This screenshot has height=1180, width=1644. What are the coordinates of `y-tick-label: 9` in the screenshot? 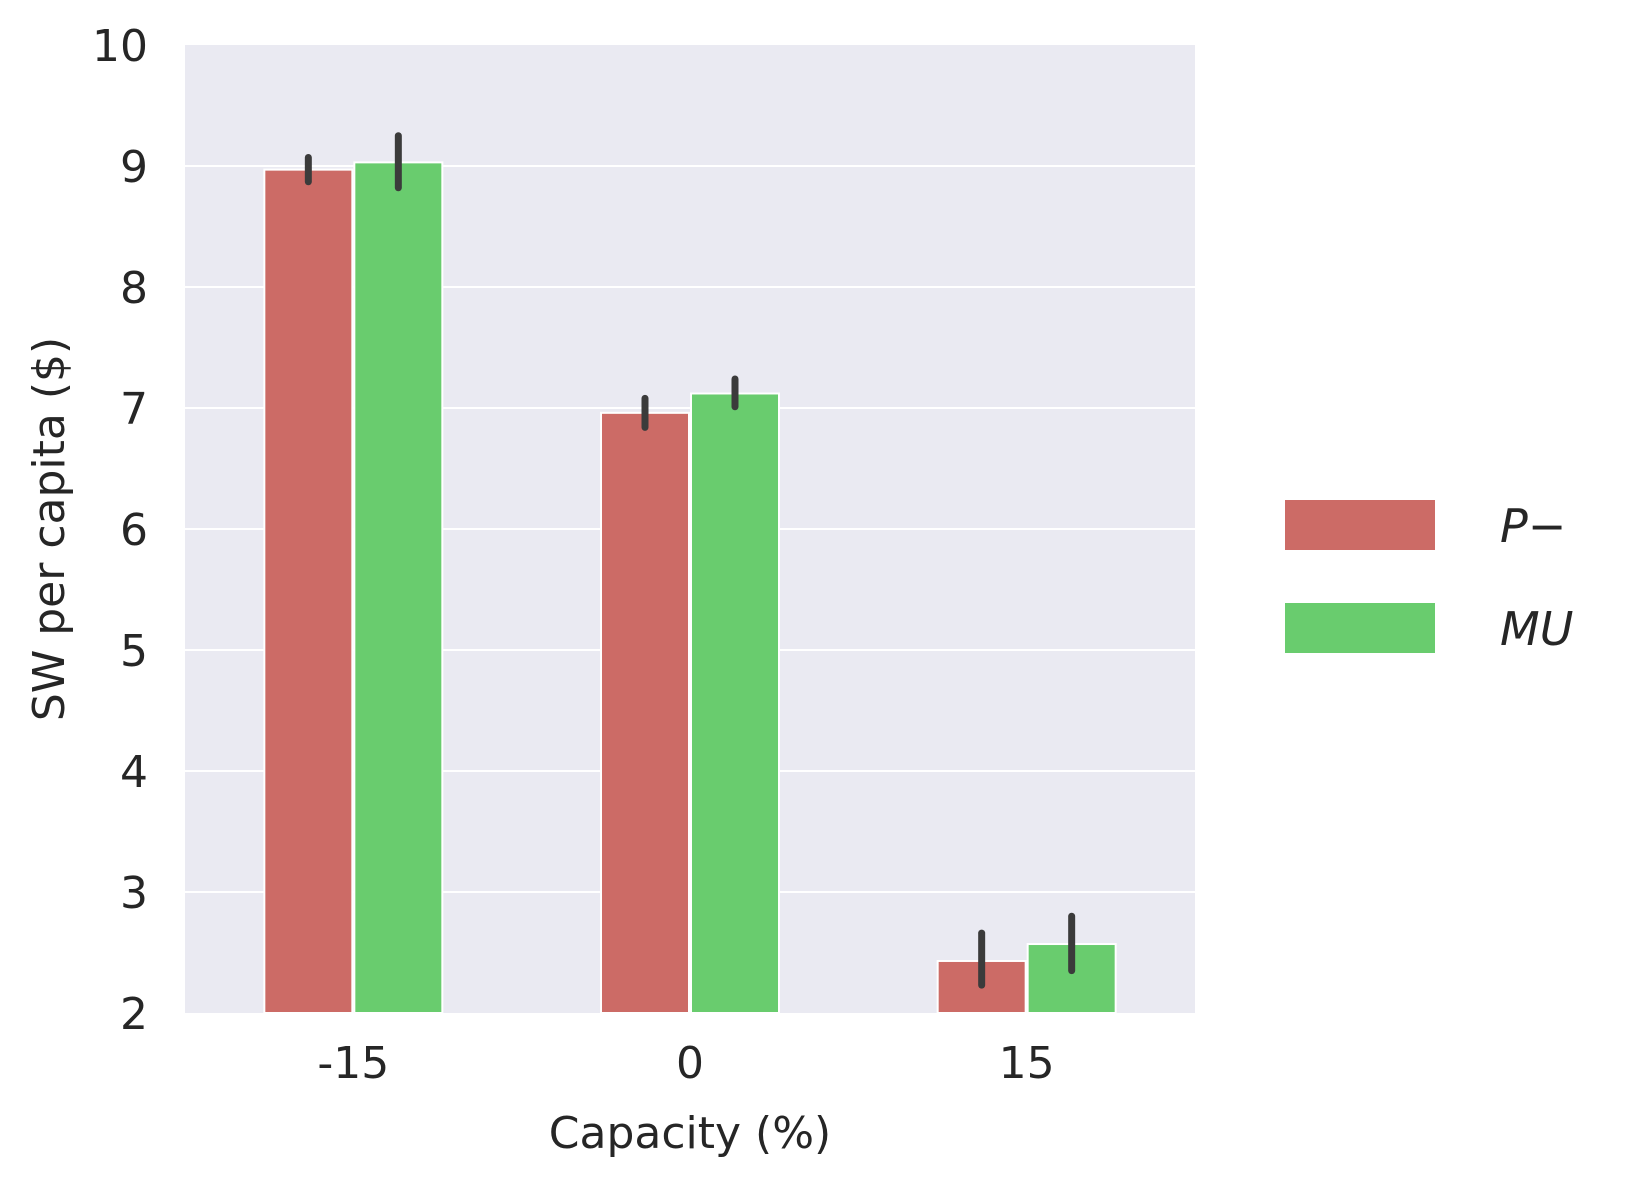 It's located at (134, 167).